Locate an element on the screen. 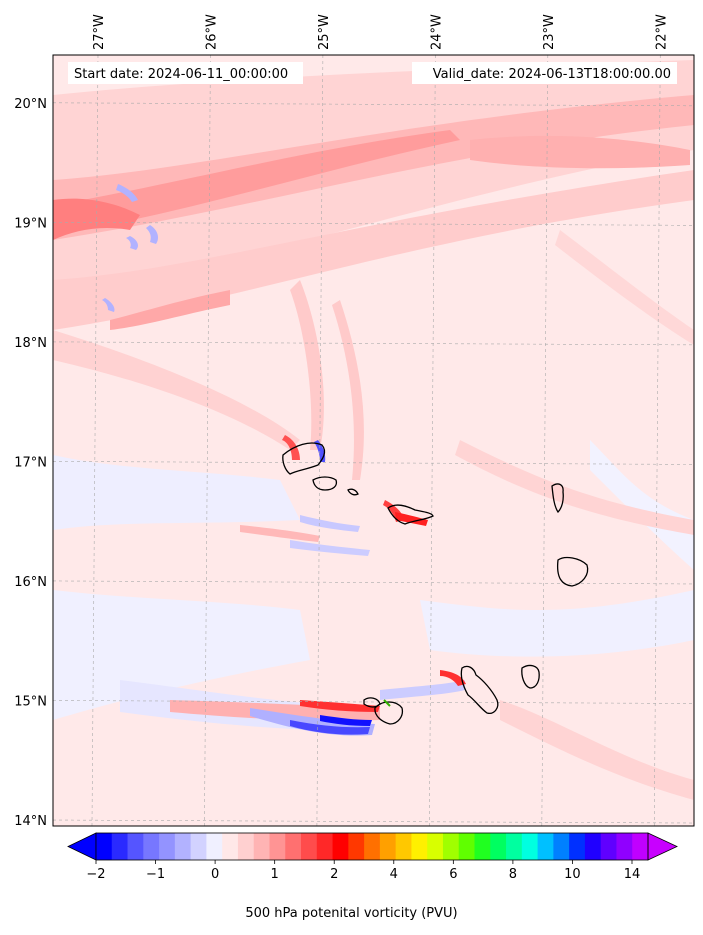 The width and height of the screenshot is (703, 935). lon-tick-label: 25°W is located at coordinates (324, 32).